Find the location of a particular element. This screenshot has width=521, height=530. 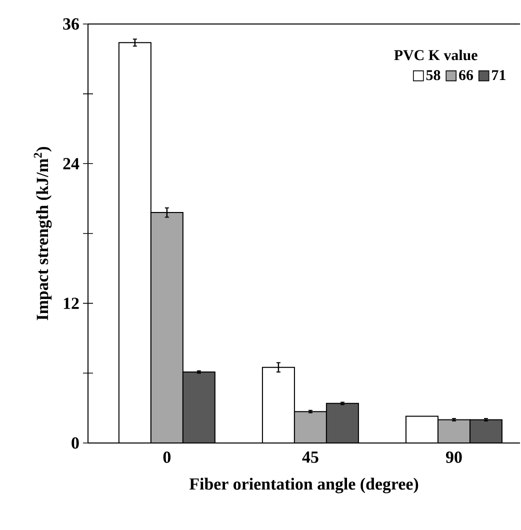

x-axis-title: Fiber orientation angle (degree) is located at coordinates (303, 486).